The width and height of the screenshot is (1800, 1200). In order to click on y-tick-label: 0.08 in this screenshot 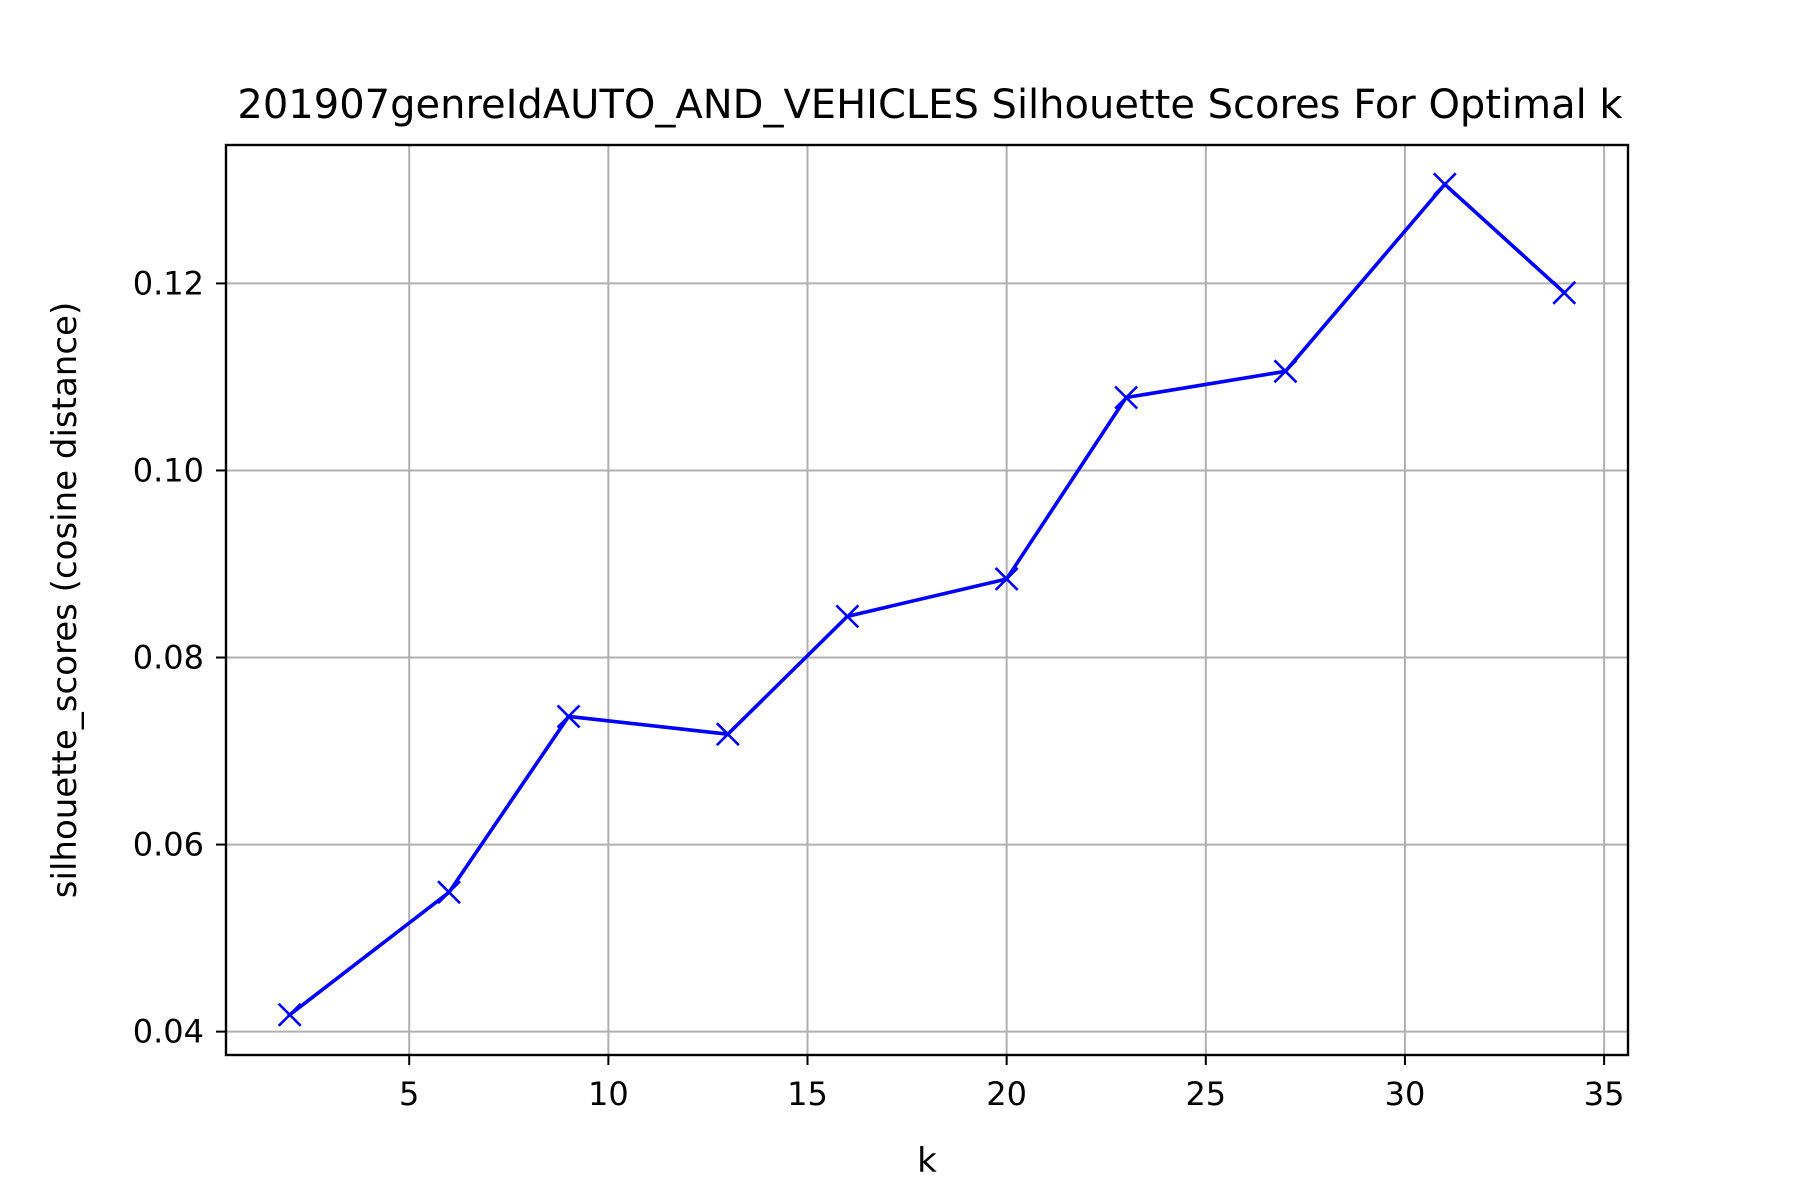, I will do `click(168, 658)`.